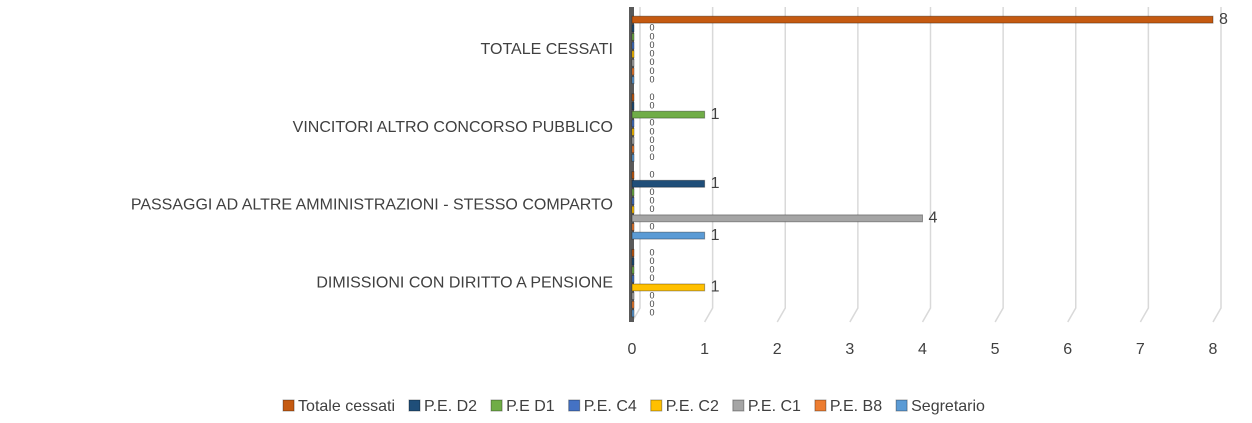  What do you see at coordinates (922, 349) in the screenshot?
I see `x-tick-label: 4` at bounding box center [922, 349].